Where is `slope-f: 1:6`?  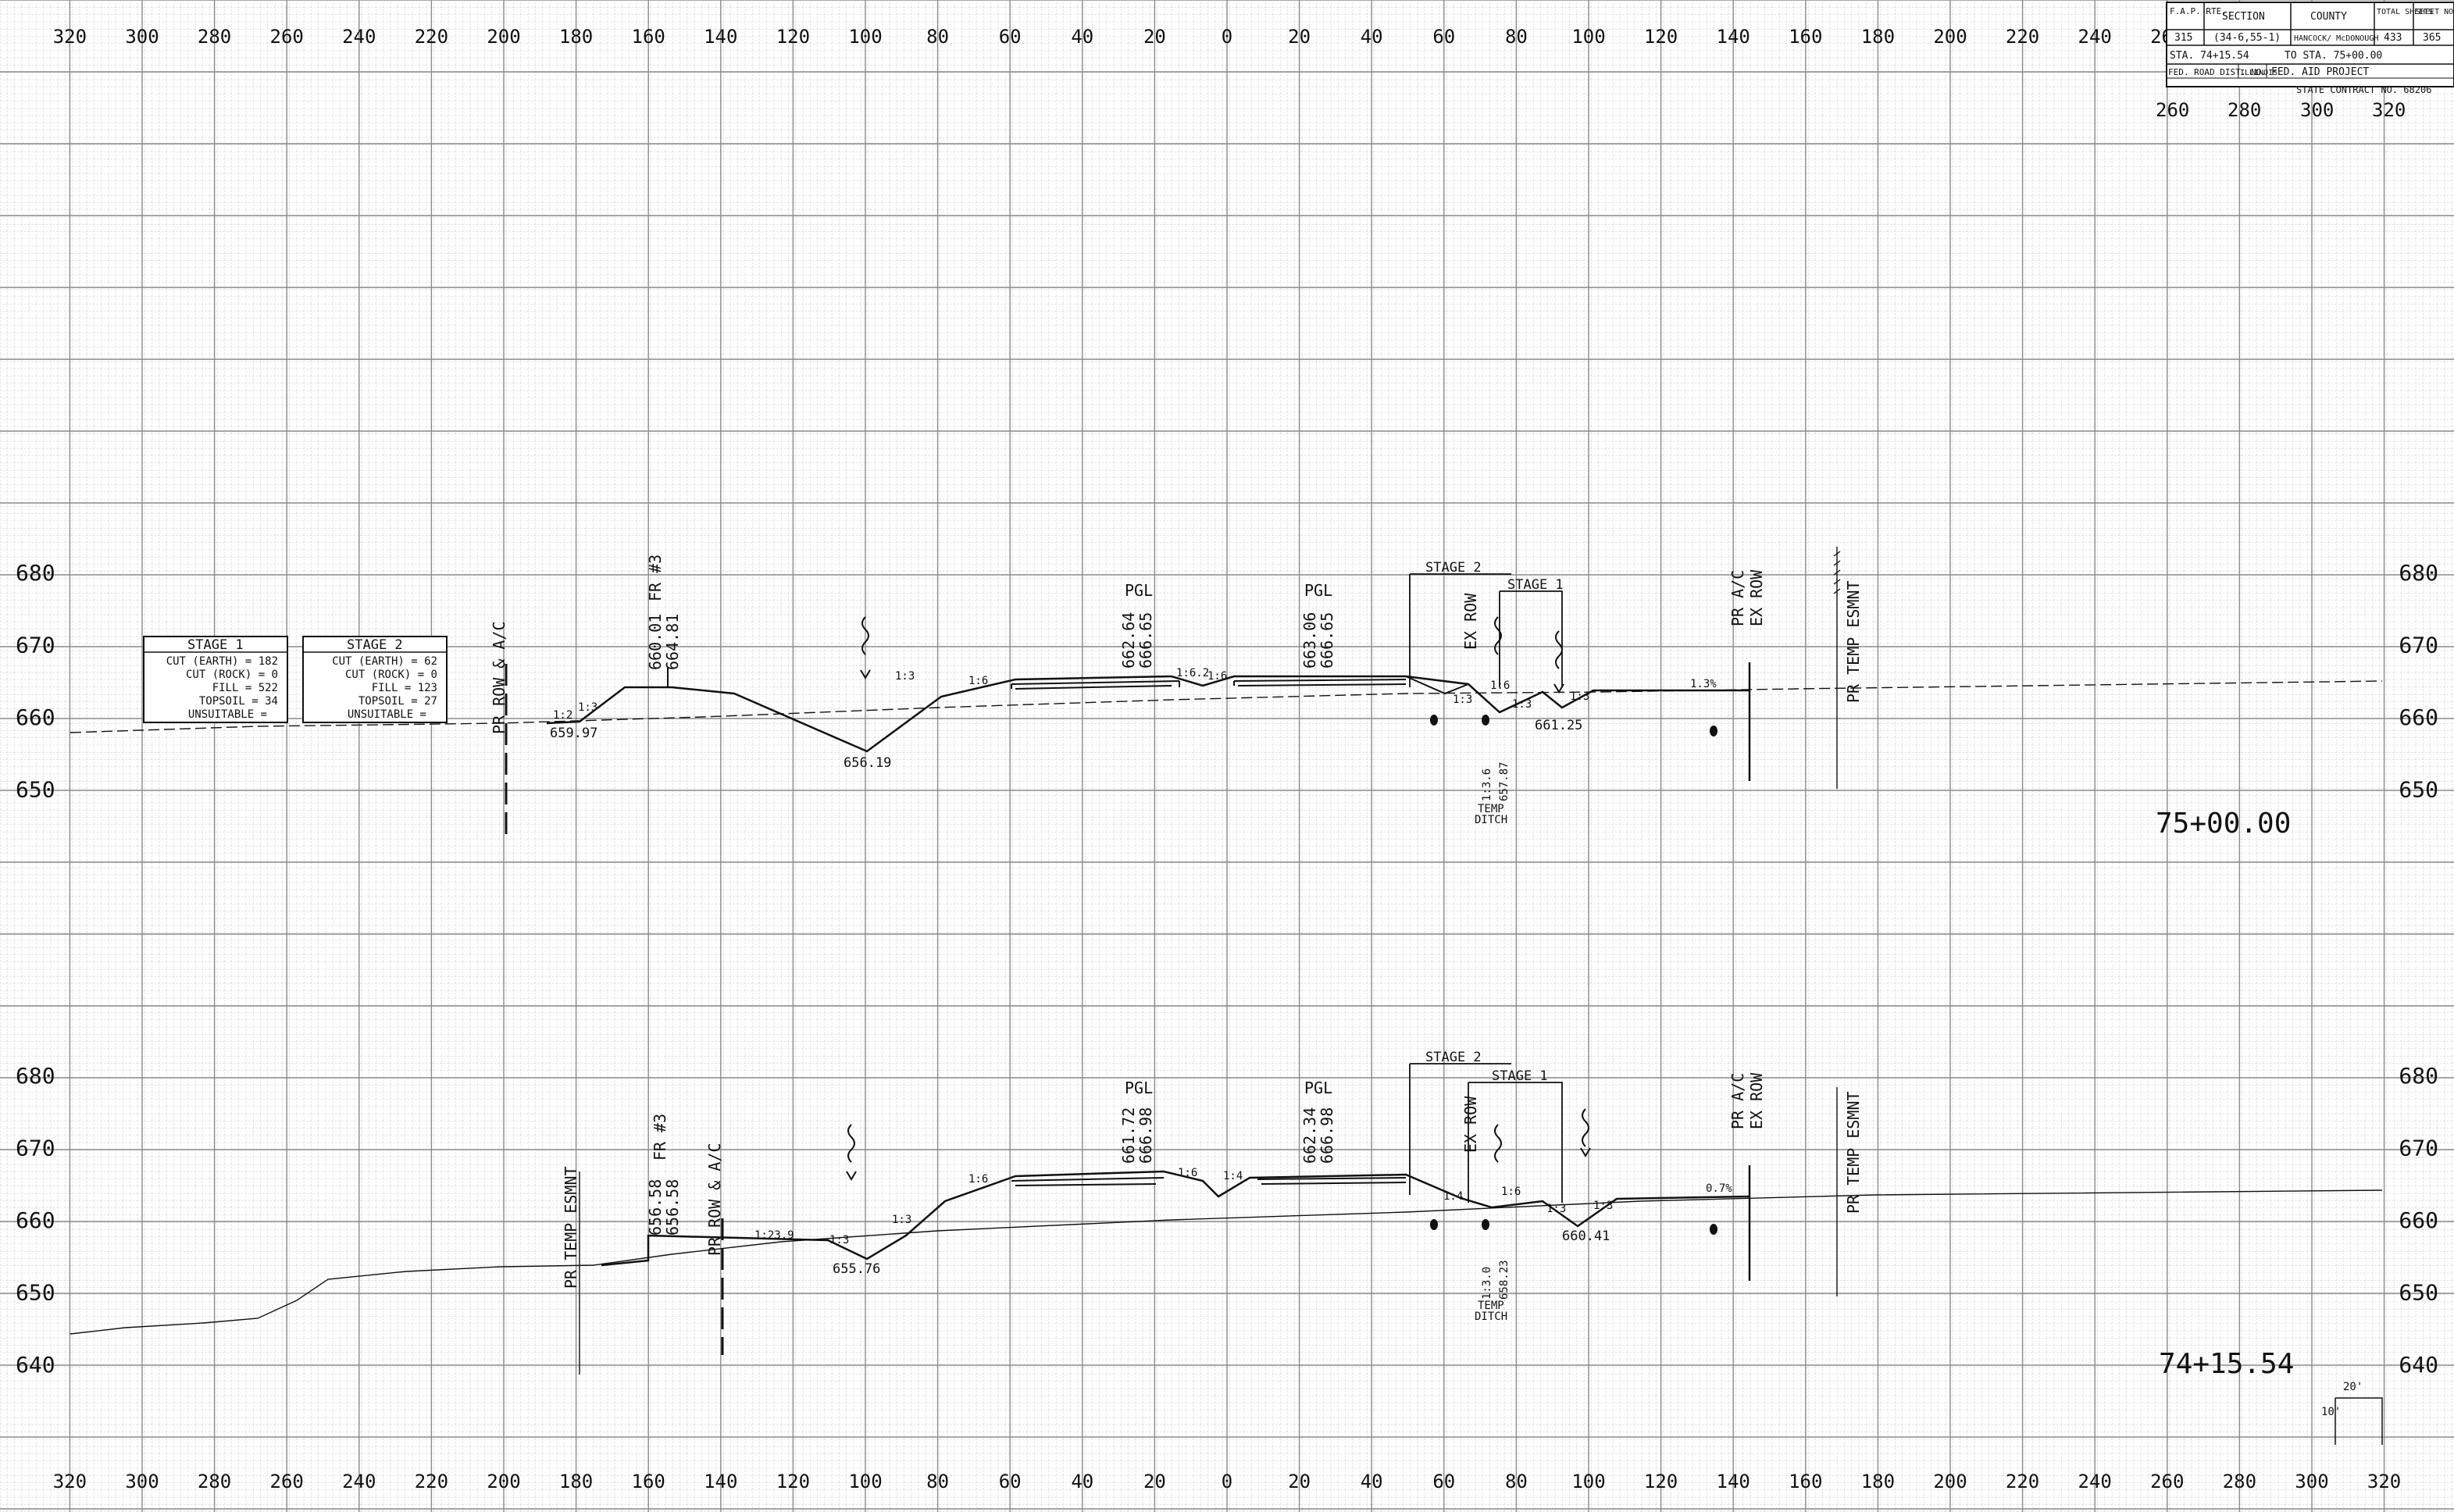 slope-f: 1:6 is located at coordinates (1217, 676).